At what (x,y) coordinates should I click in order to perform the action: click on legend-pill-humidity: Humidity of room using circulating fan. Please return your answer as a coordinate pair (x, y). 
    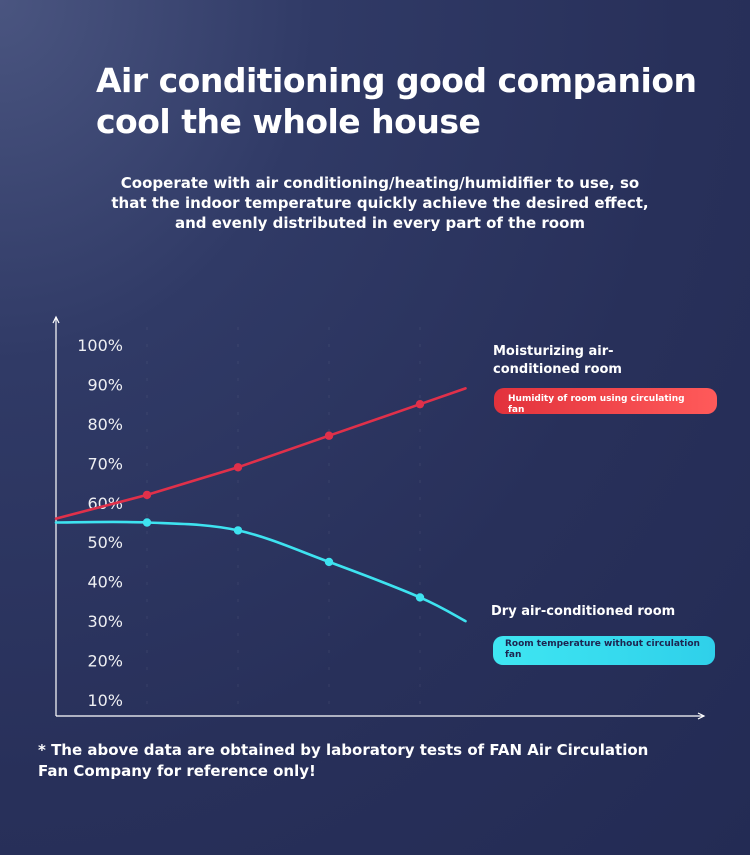
    Looking at the image, I should click on (605, 401).